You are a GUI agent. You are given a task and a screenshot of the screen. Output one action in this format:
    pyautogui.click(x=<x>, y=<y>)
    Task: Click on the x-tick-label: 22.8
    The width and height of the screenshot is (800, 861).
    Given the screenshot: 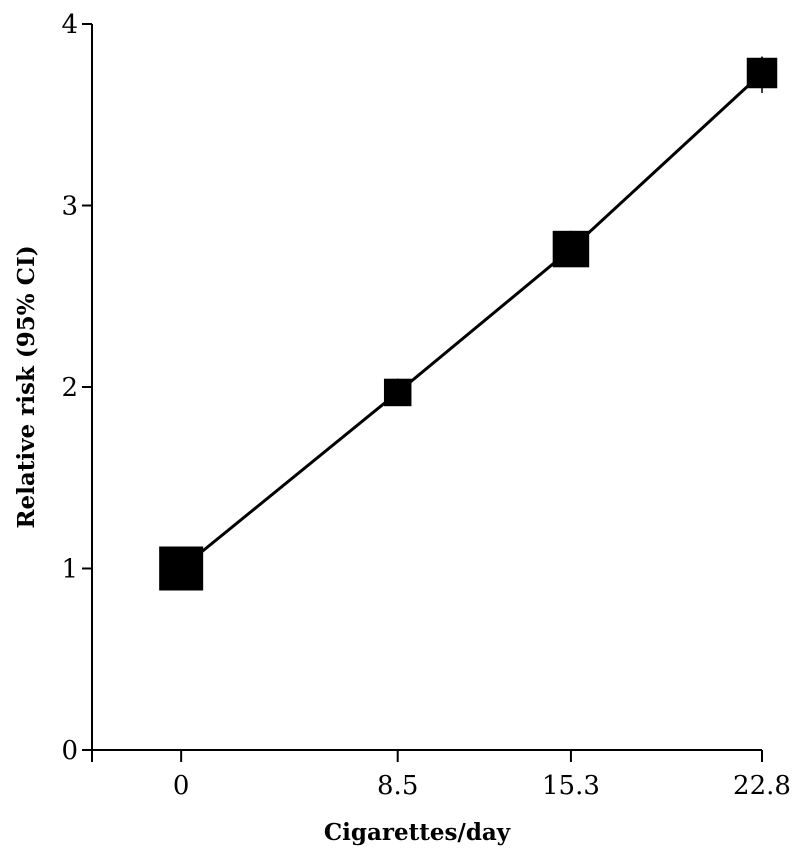 What is the action you would take?
    pyautogui.click(x=762, y=786)
    